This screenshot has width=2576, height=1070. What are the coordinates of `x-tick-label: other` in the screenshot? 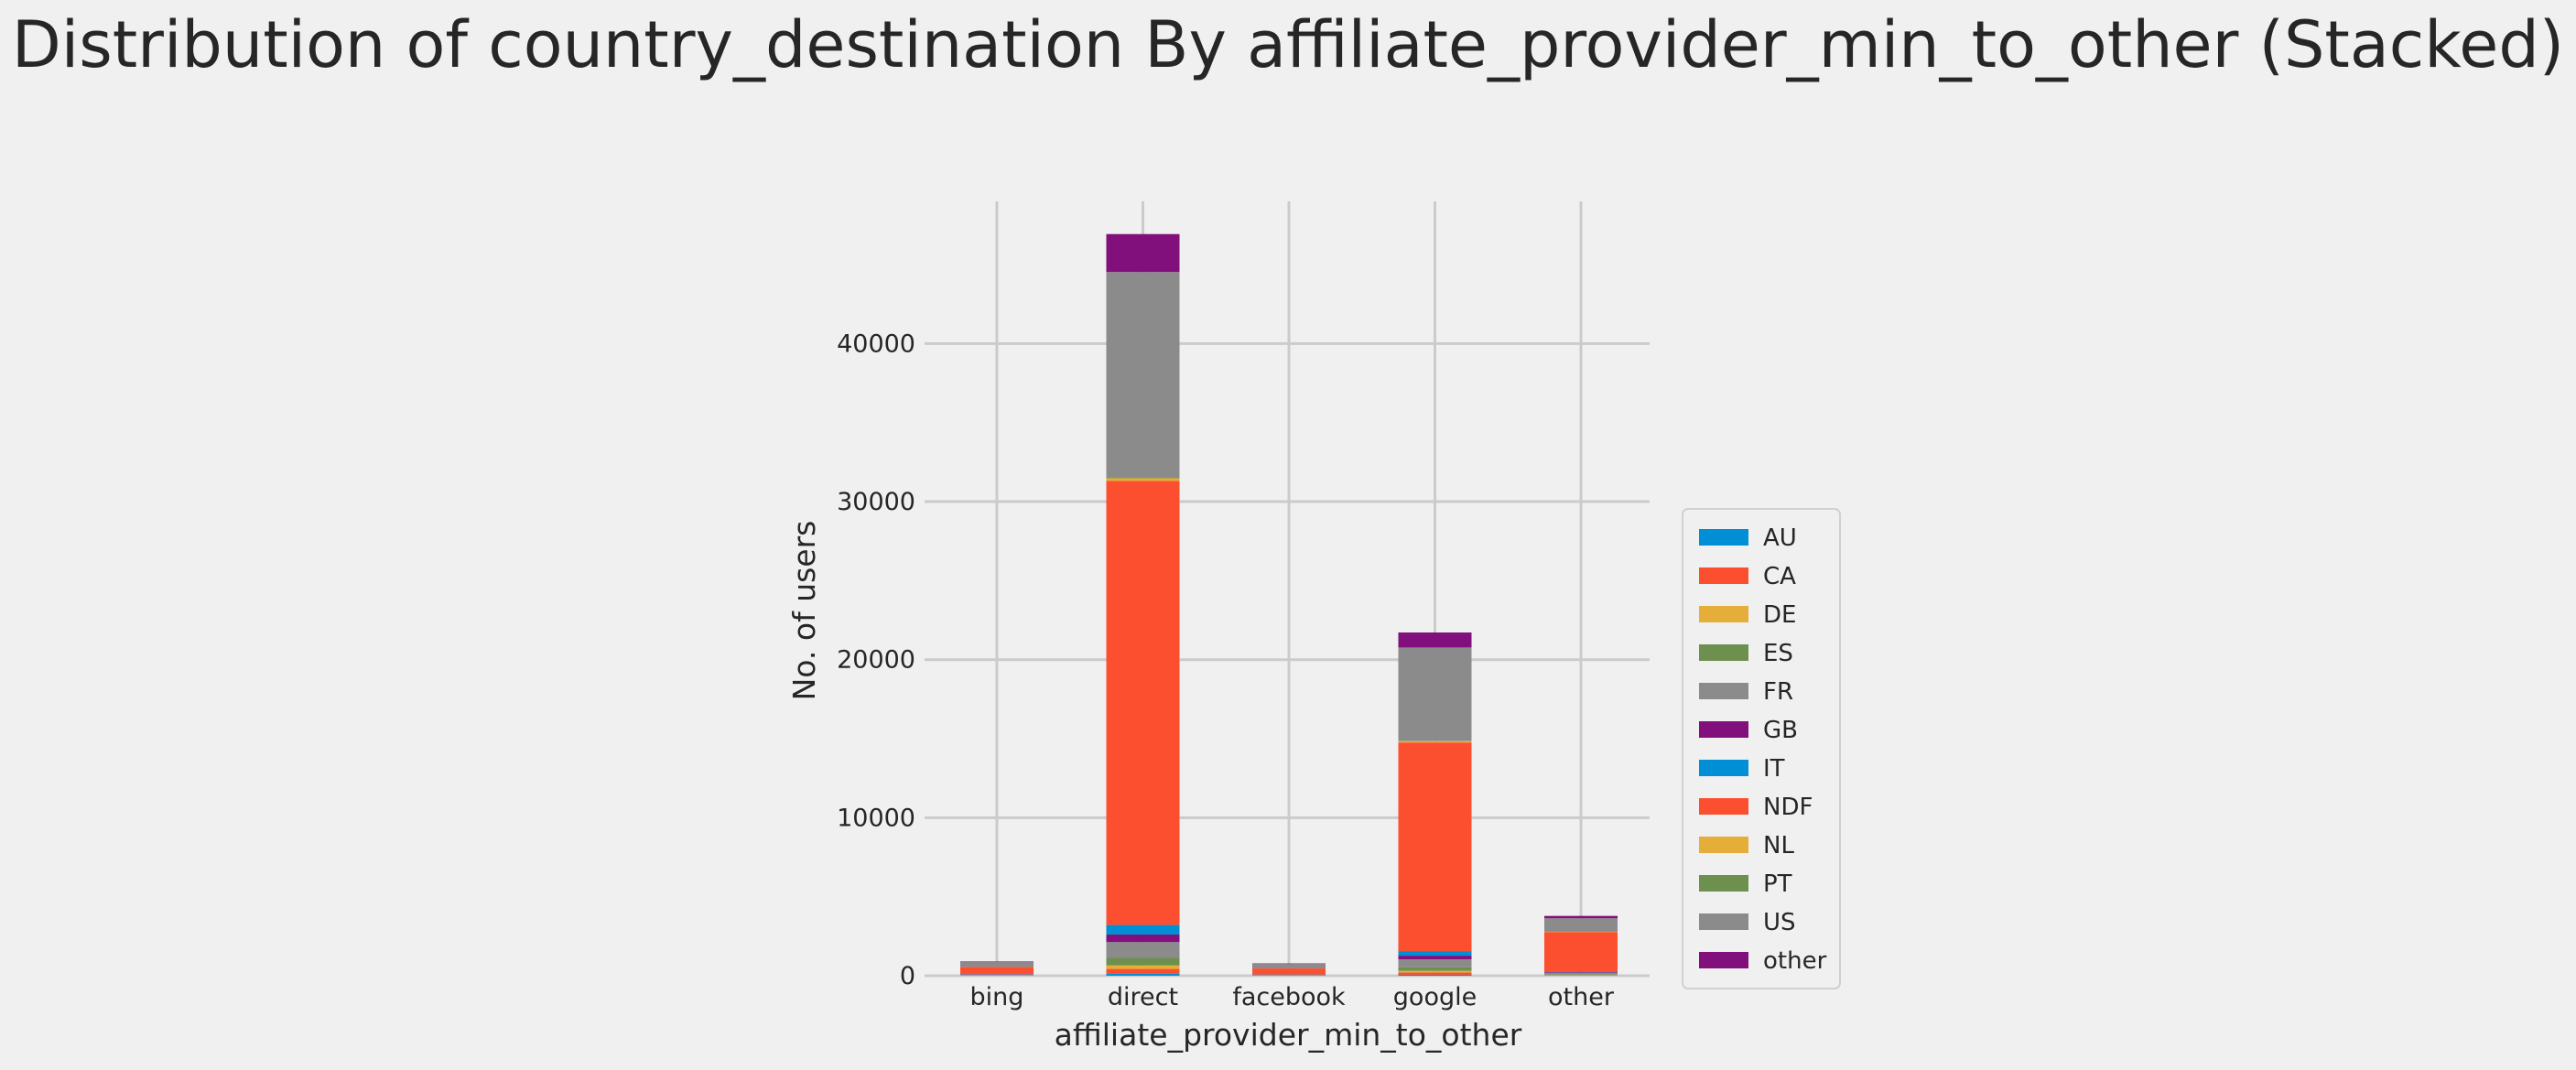 It's located at (1582, 997).